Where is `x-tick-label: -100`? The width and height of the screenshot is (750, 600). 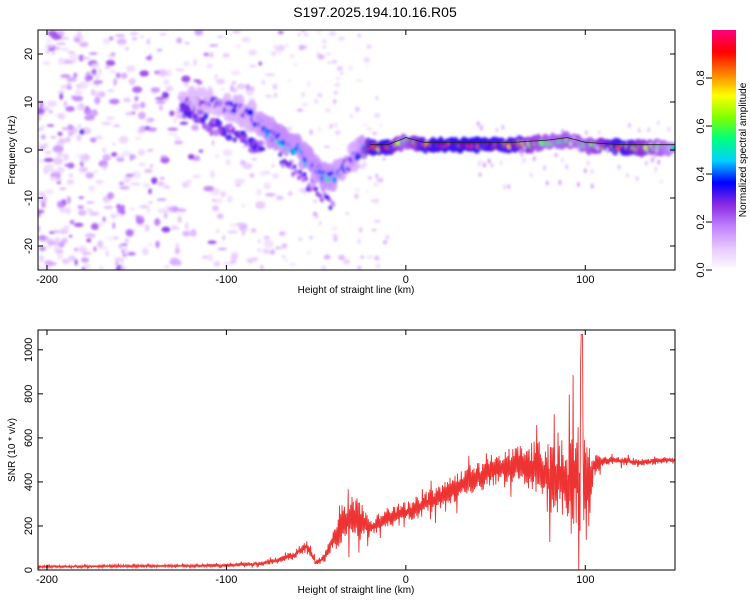
x-tick-label: -100 is located at coordinates (226, 580).